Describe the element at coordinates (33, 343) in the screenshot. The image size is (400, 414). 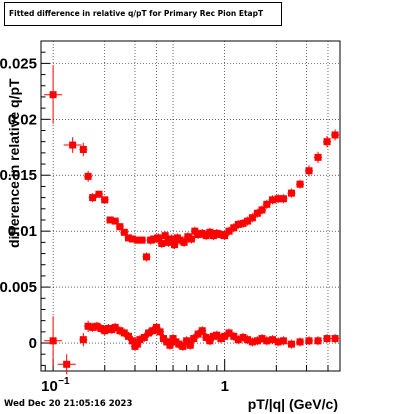
I see `y-tick-label: 0` at that location.